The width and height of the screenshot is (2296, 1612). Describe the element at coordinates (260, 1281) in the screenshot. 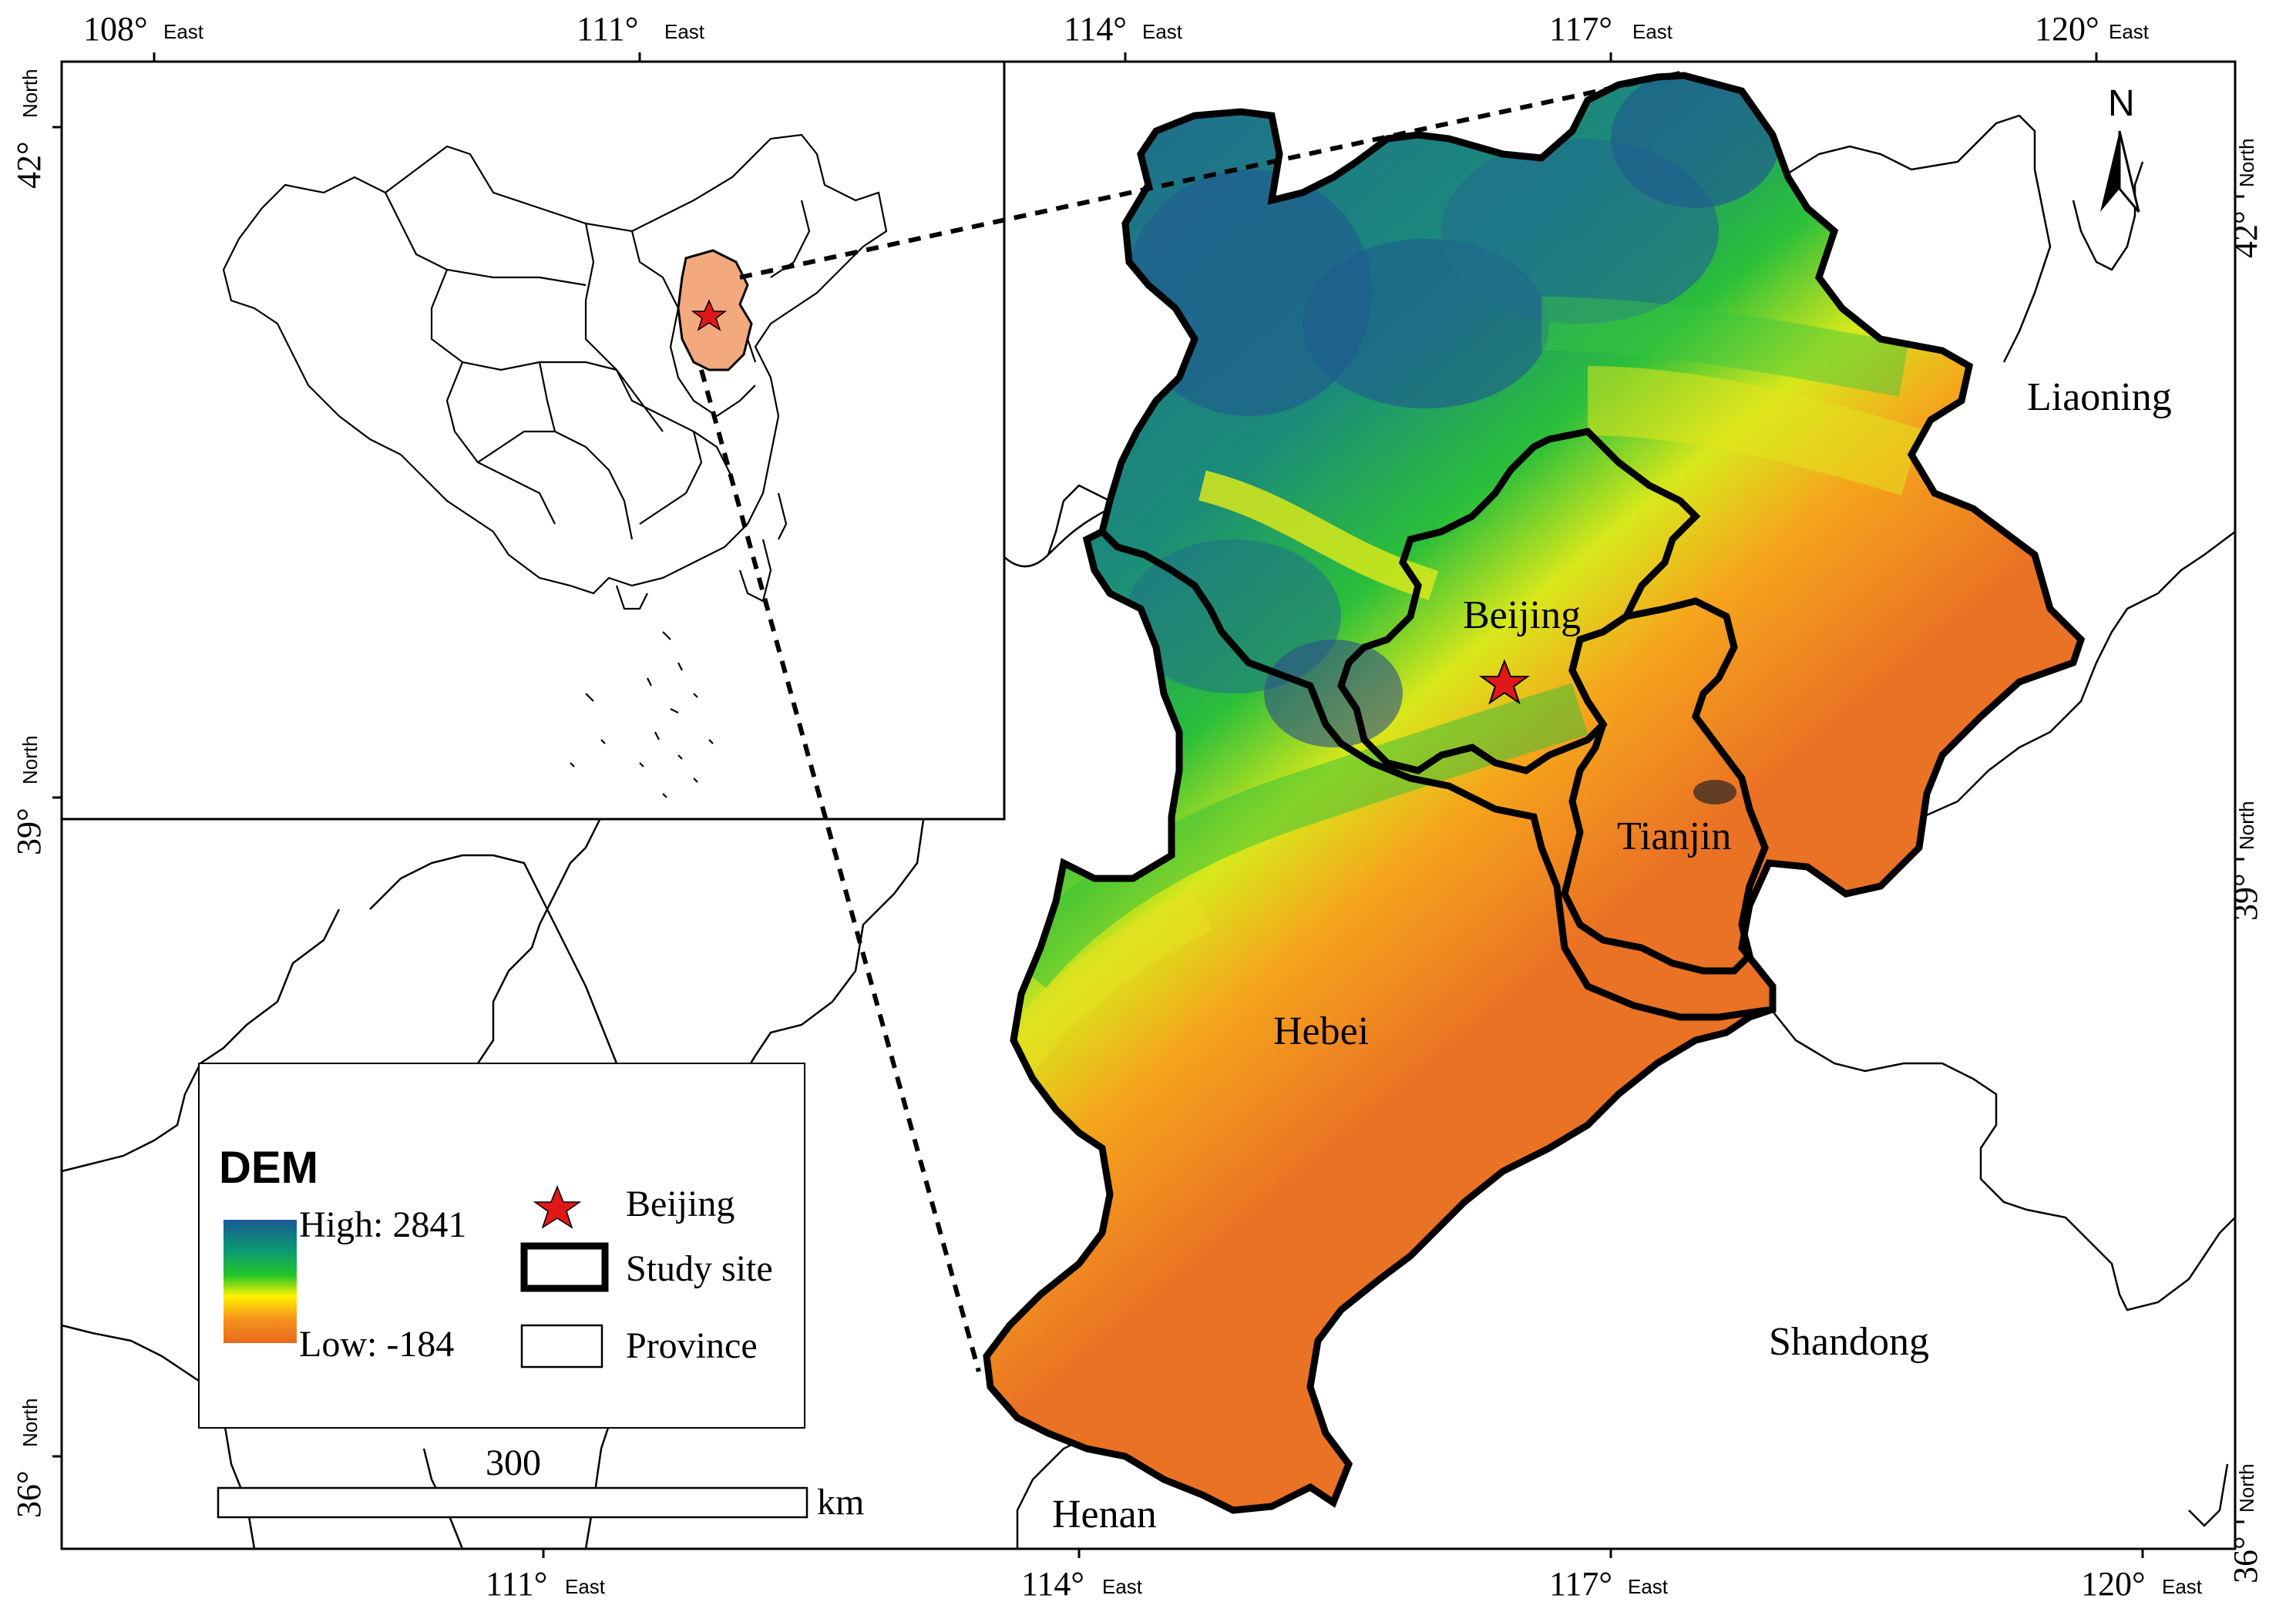

I see `legend-dem-ramp` at that location.